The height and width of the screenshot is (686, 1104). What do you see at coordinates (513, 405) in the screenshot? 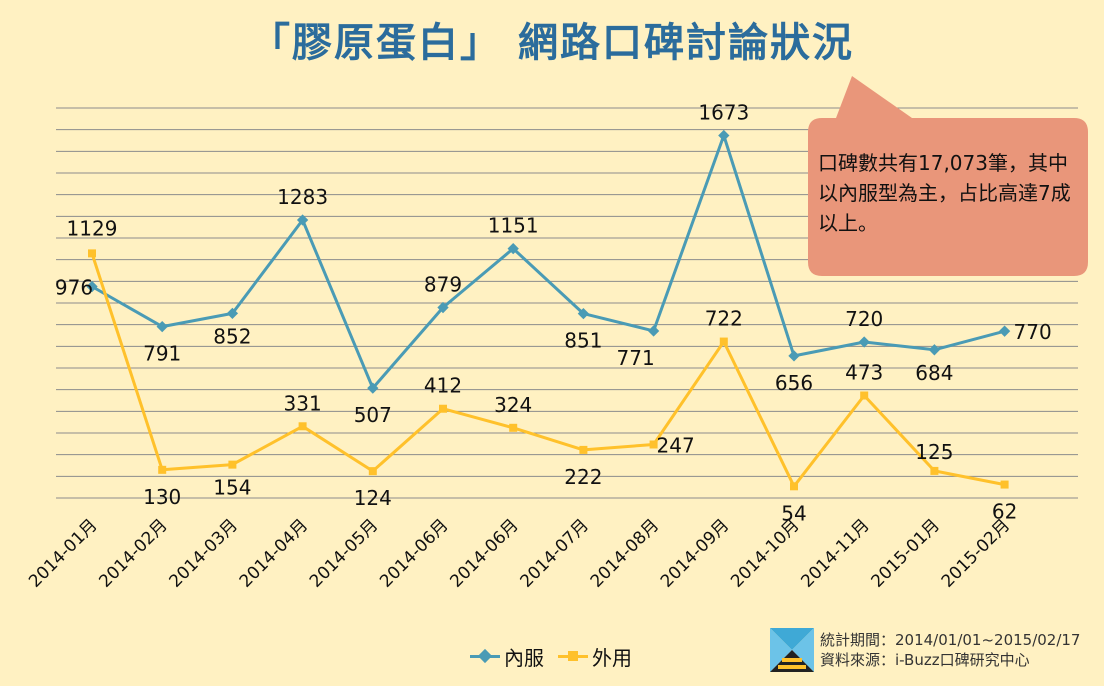
I see `data-label: 324` at bounding box center [513, 405].